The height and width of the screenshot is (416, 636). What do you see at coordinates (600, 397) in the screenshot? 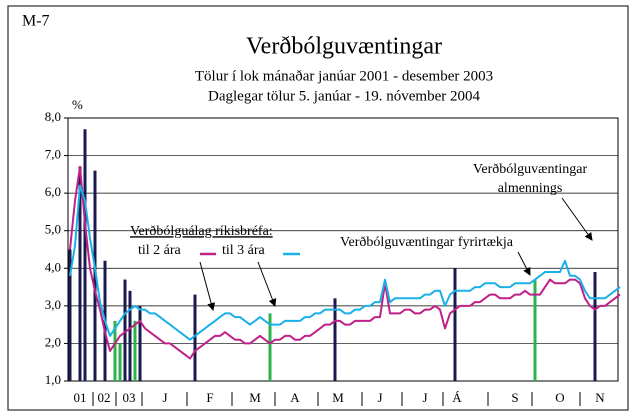
I see `x-tick-label: N` at bounding box center [600, 397].